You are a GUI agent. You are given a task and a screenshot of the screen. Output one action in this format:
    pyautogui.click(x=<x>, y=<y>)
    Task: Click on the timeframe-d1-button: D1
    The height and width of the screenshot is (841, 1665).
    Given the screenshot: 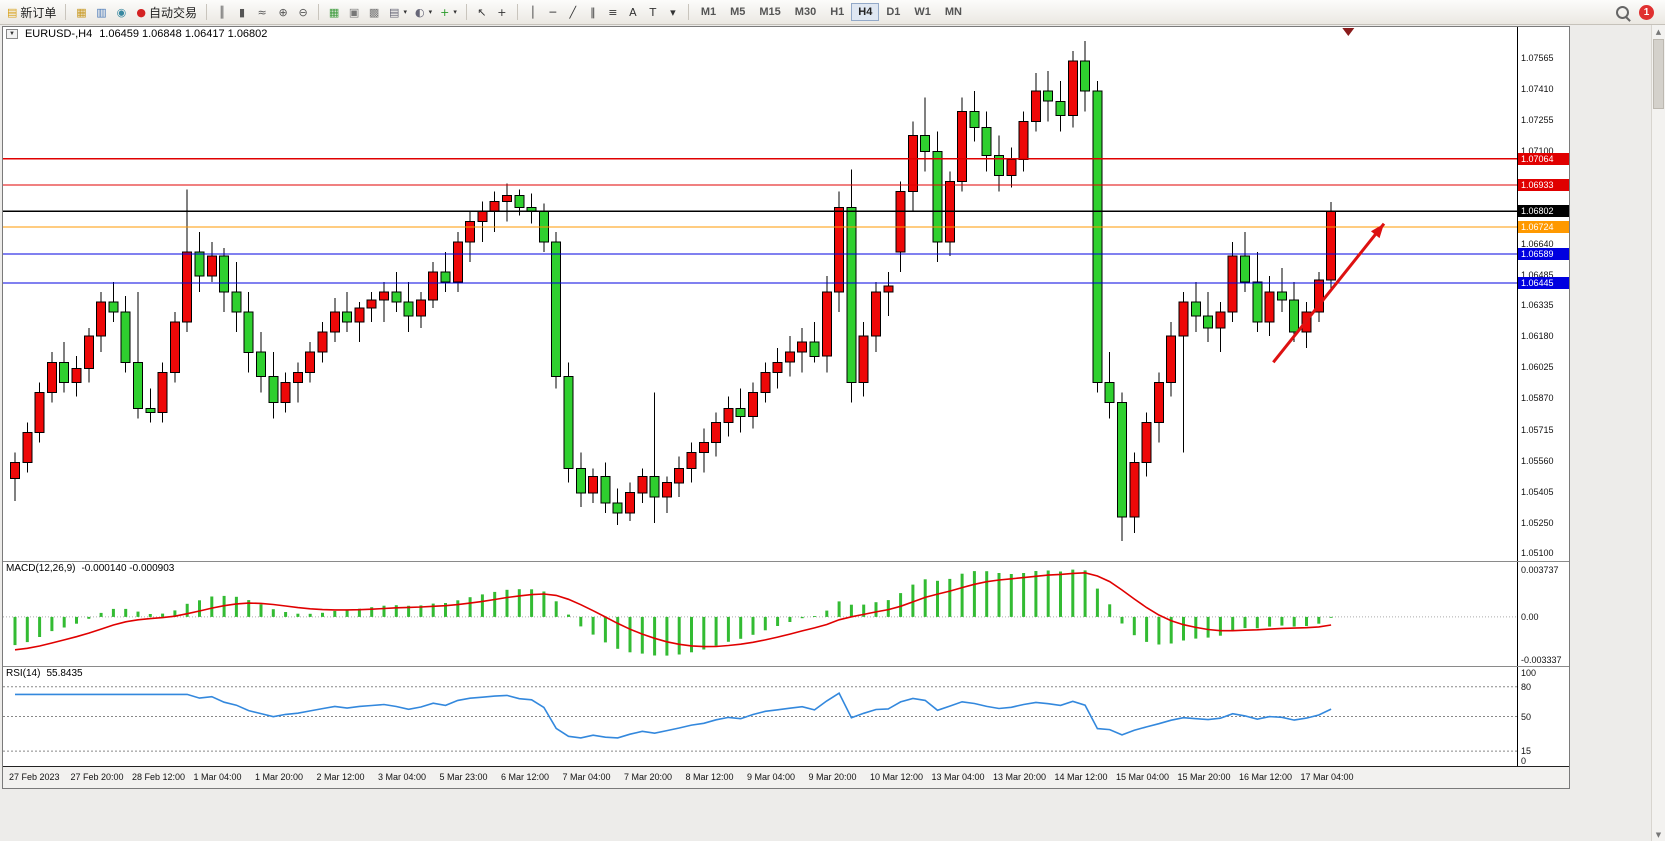 What is the action you would take?
    pyautogui.click(x=893, y=12)
    